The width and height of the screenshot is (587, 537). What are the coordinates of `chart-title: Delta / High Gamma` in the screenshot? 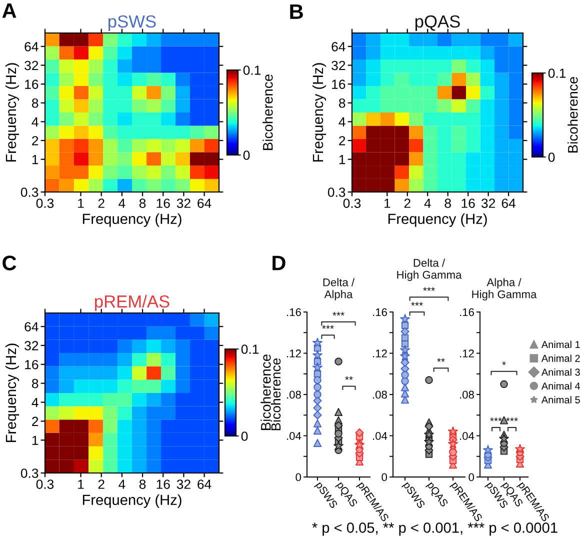 It's located at (429, 269).